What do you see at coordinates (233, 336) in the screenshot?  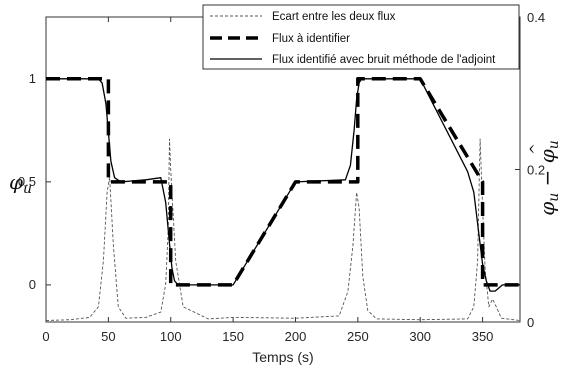 I see `x-tick-label: 150` at bounding box center [233, 336].